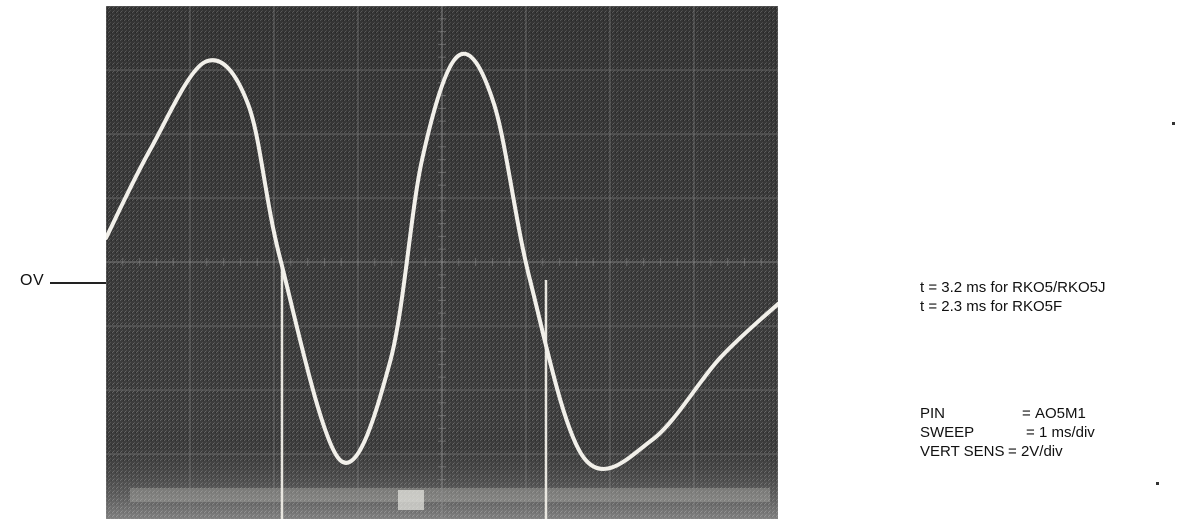  What do you see at coordinates (1014, 451) in the screenshot?
I see `setting-vert-sens-sep: =` at bounding box center [1014, 451].